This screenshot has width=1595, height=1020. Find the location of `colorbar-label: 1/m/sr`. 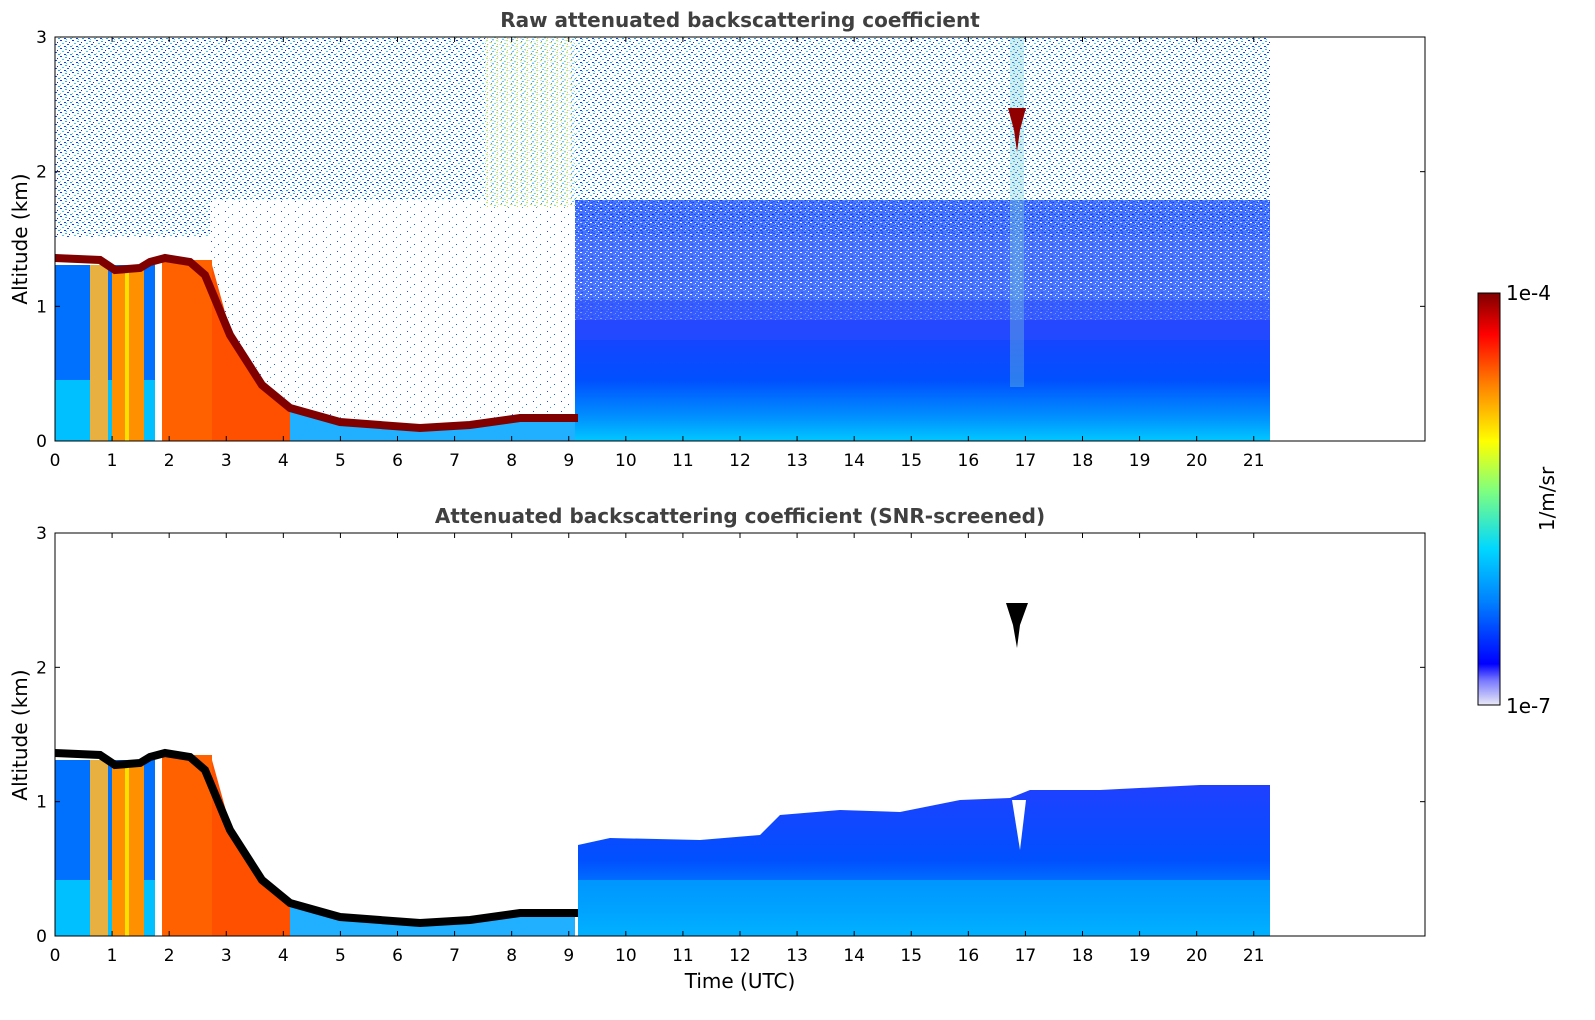

colorbar-label: 1/m/sr is located at coordinates (1547, 498).